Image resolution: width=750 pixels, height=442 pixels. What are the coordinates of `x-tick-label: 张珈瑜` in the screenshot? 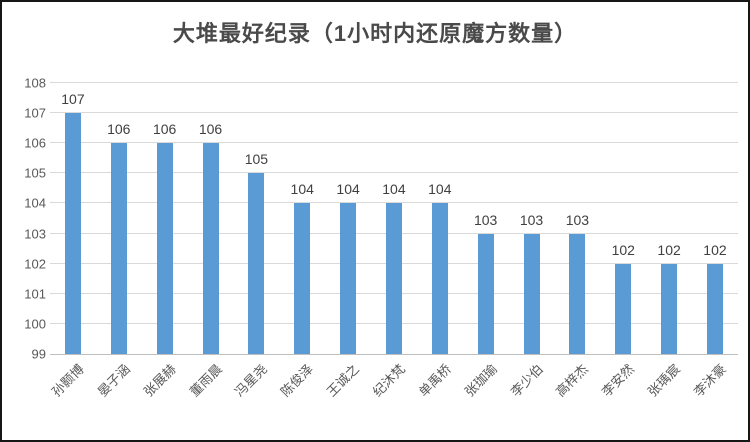 It's located at (480, 380).